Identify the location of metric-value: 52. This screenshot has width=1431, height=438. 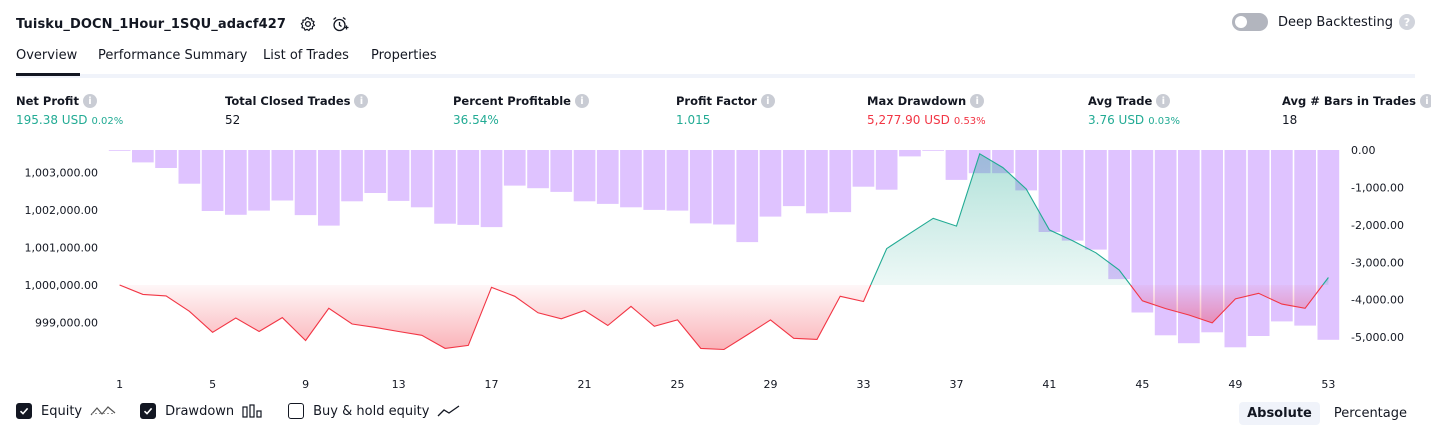
(233, 120).